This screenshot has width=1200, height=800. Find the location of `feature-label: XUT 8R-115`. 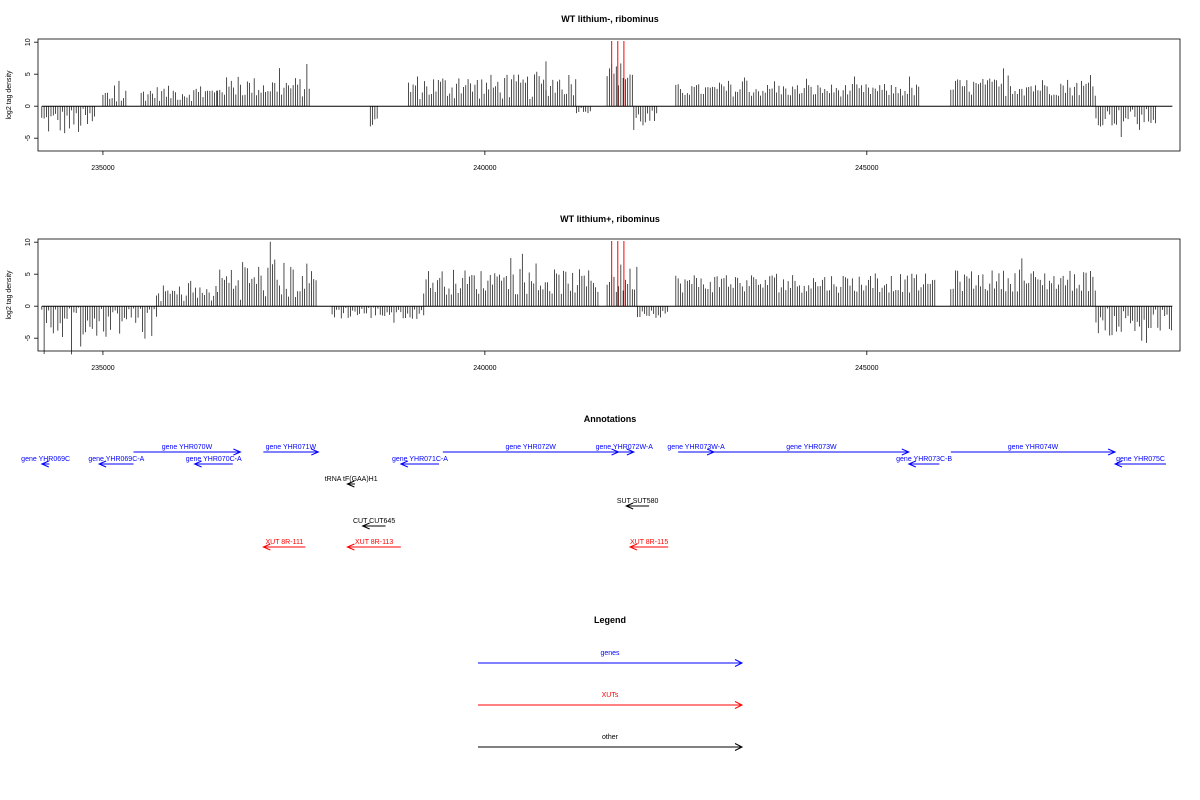

feature-label: XUT 8R-115 is located at coordinates (649, 542).